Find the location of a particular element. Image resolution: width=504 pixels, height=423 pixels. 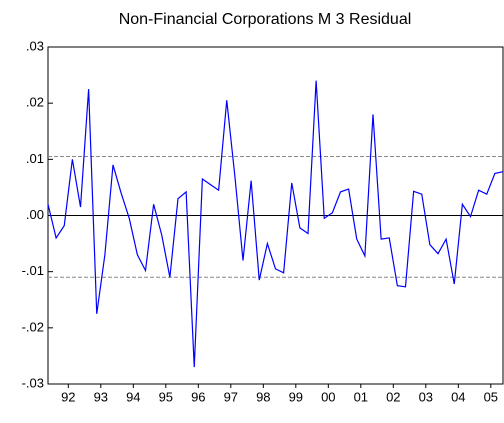

y-tick-label: .01 is located at coordinates (35, 158).